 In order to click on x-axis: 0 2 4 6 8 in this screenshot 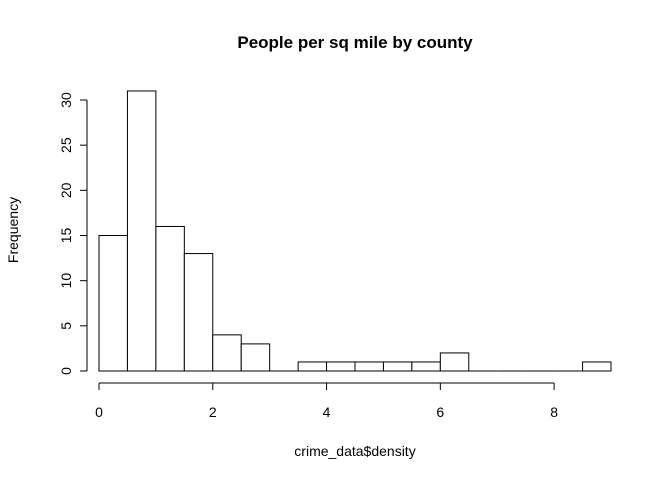, I will do `click(326, 401)`.